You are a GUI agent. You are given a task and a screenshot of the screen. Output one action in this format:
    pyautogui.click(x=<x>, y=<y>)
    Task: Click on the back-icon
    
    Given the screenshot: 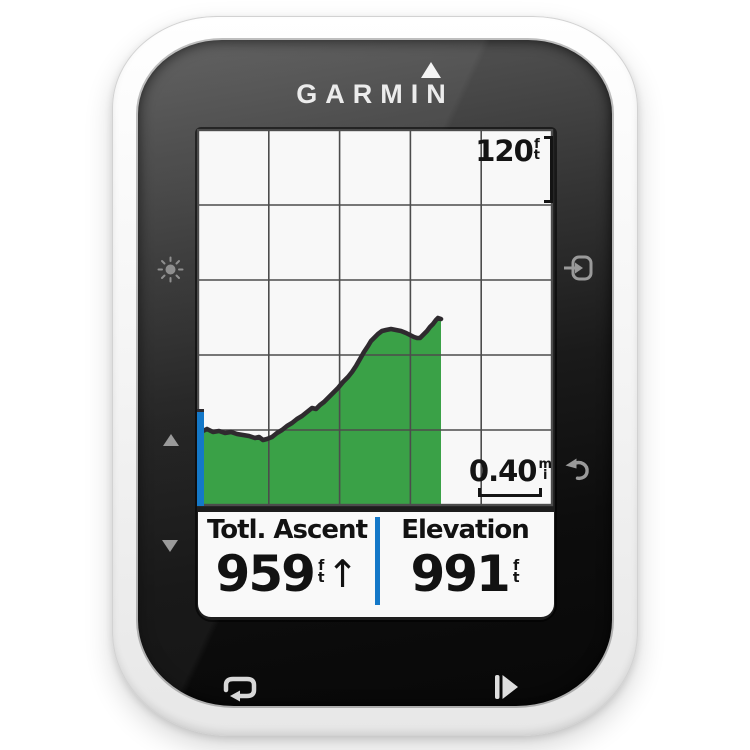 What is the action you would take?
    pyautogui.click(x=577, y=472)
    